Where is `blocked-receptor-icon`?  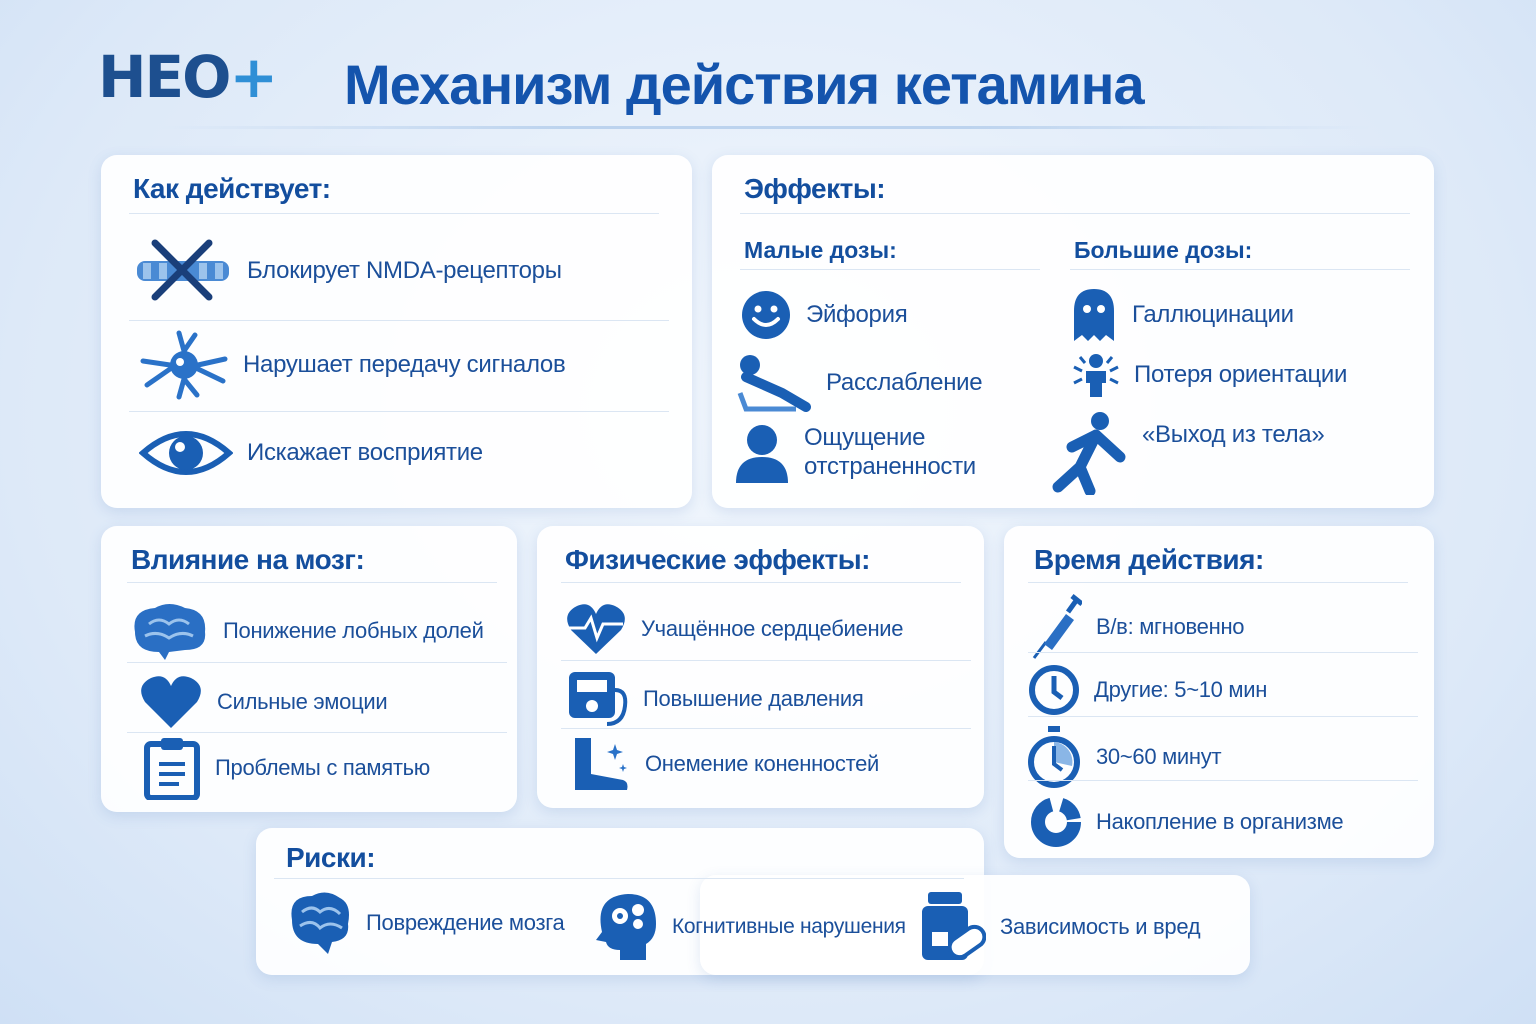
blocked-receptor-icon is located at coordinates (183, 271).